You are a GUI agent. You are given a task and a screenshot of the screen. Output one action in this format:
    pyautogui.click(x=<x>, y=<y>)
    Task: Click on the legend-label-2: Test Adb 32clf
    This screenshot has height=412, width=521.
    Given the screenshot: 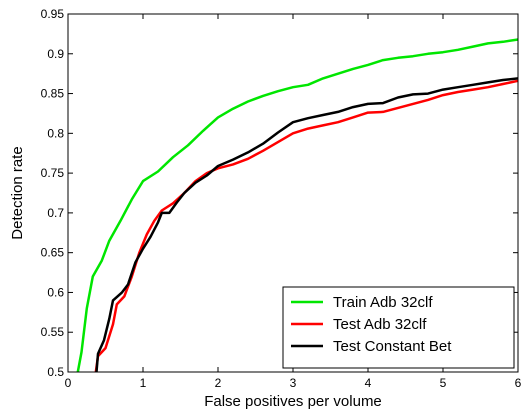 What is the action you would take?
    pyautogui.click(x=380, y=324)
    